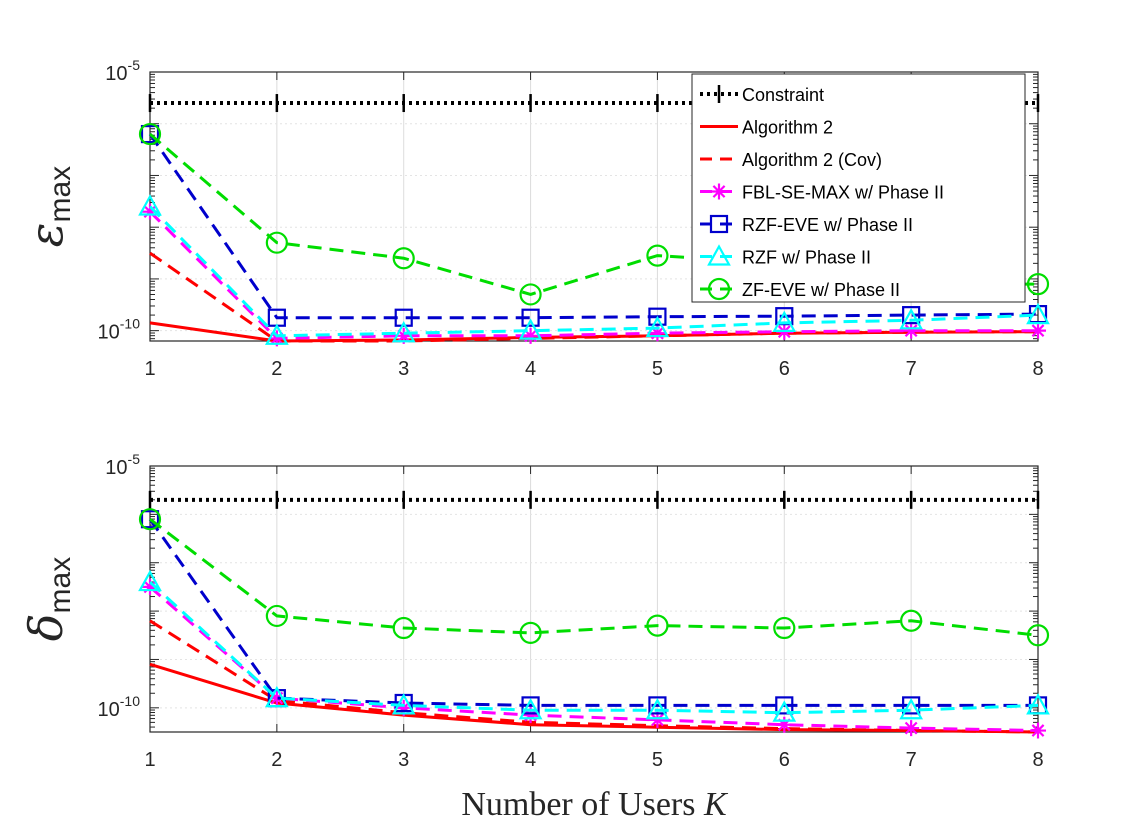 The image size is (1146, 838). What do you see at coordinates (812, 160) in the screenshot?
I see `legend-label: Algorithm 2 (Cov)` at bounding box center [812, 160].